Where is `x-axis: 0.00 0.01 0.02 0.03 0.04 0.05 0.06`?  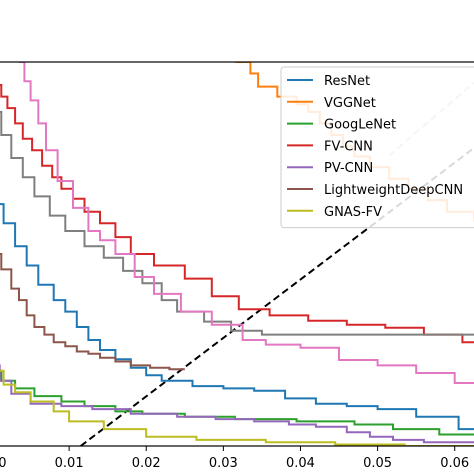 x-axis: 0.00 0.01 0.02 0.03 0.04 0.05 0.06 is located at coordinates (234, 458).